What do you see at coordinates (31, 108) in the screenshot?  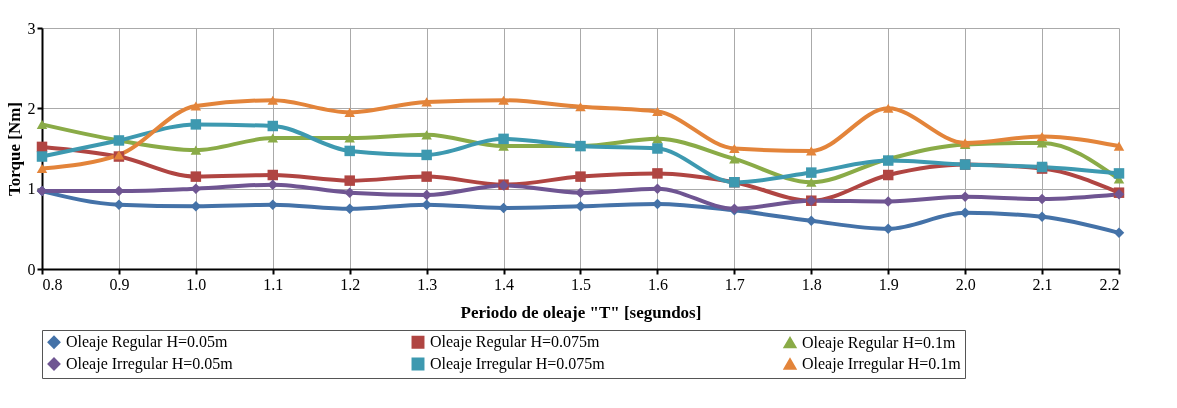 I see `y-tick-label: 2` at bounding box center [31, 108].